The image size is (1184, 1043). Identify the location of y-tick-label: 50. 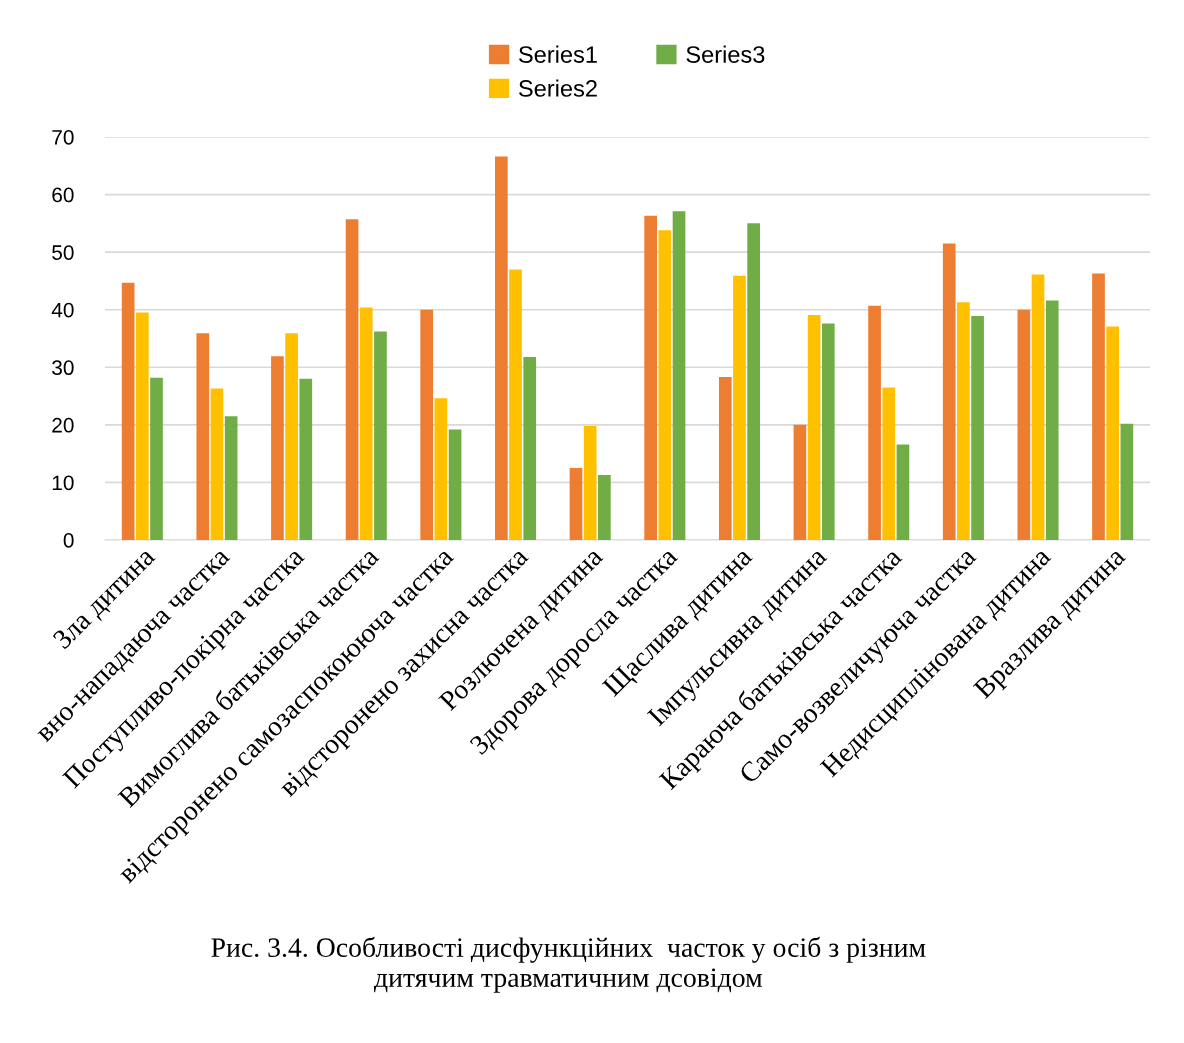
(63, 252).